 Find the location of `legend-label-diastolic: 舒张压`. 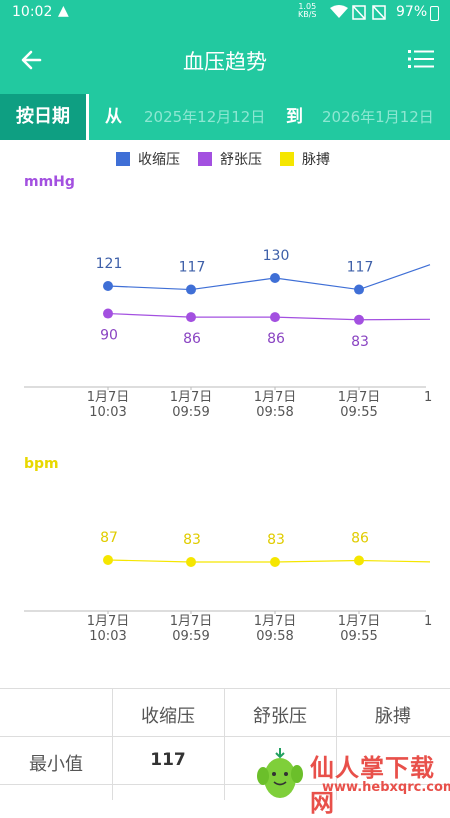

legend-label-diastolic: 舒张压 is located at coordinates (241, 160).